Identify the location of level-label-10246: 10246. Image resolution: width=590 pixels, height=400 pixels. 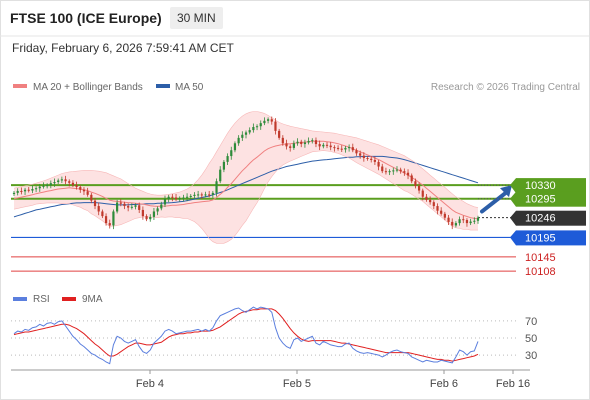
(540, 219).